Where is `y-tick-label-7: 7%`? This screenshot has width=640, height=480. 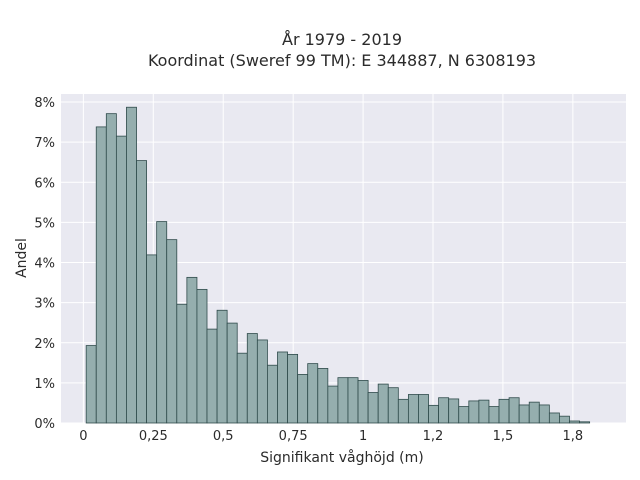
y-tick-label-7: 7% is located at coordinates (44, 143).